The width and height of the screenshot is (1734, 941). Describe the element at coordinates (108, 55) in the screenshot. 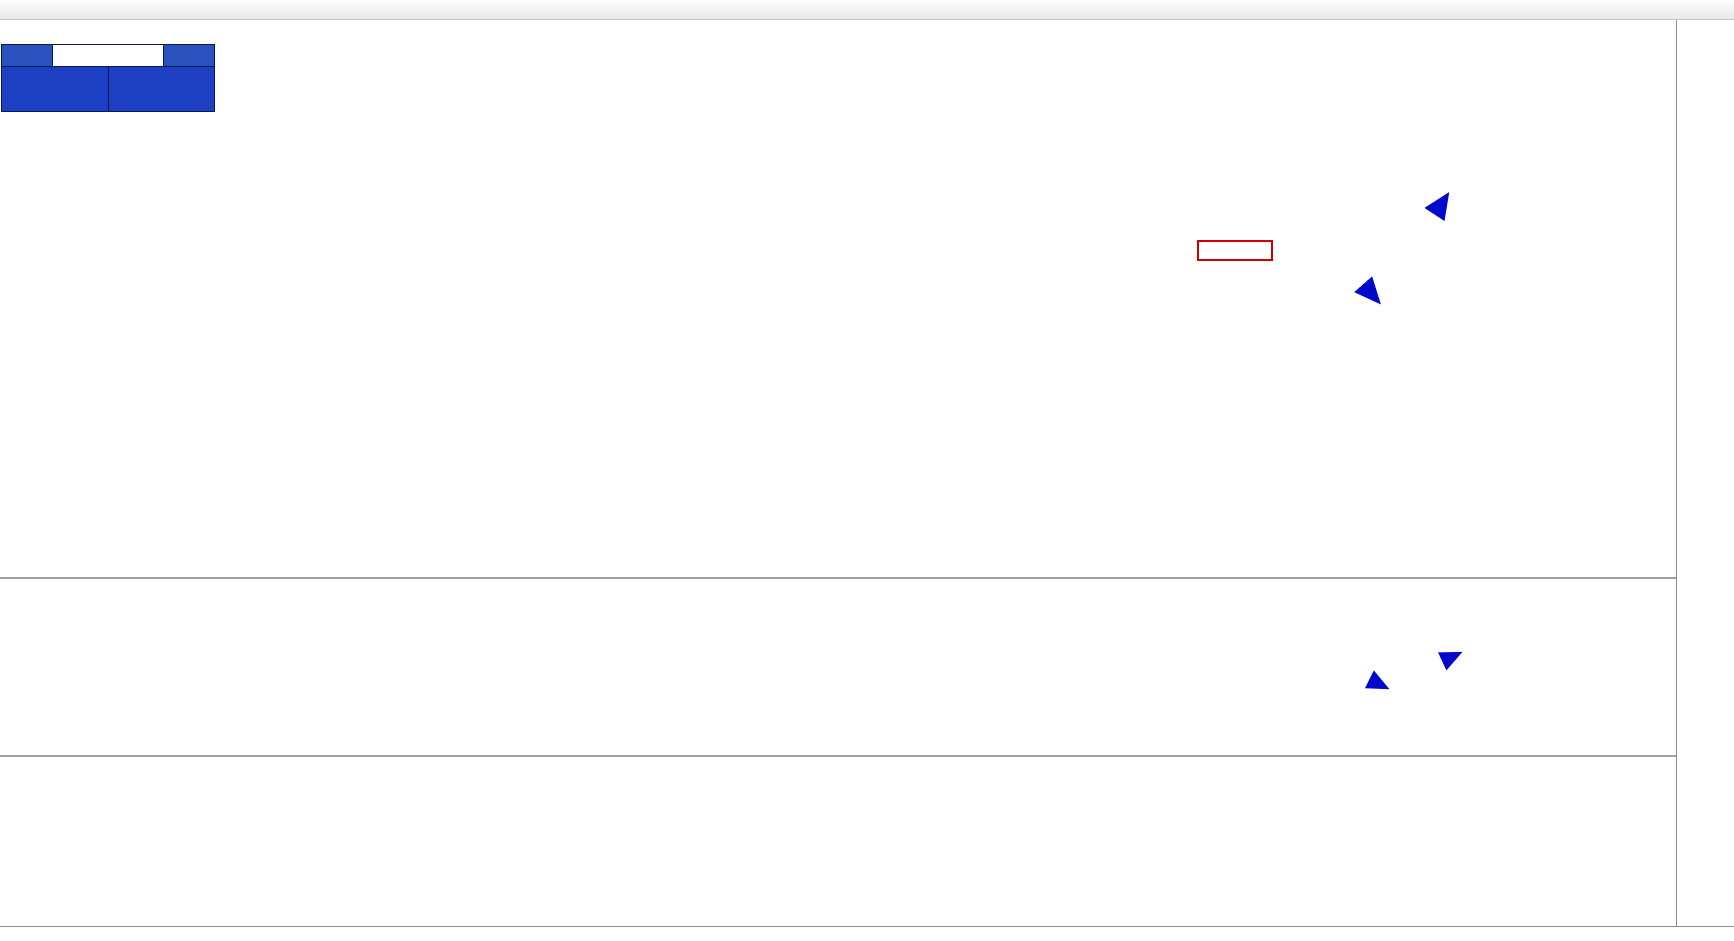

I see `volume-input` at that location.